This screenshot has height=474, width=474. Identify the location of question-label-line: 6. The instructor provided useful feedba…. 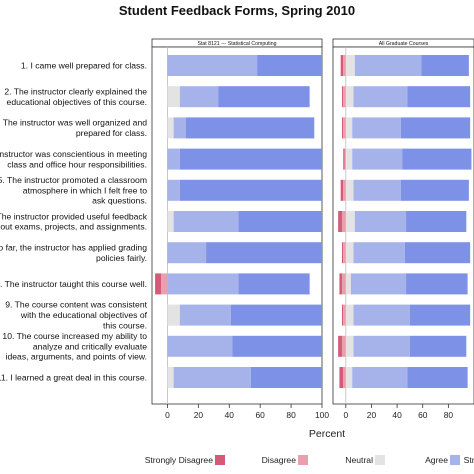
(74, 216).